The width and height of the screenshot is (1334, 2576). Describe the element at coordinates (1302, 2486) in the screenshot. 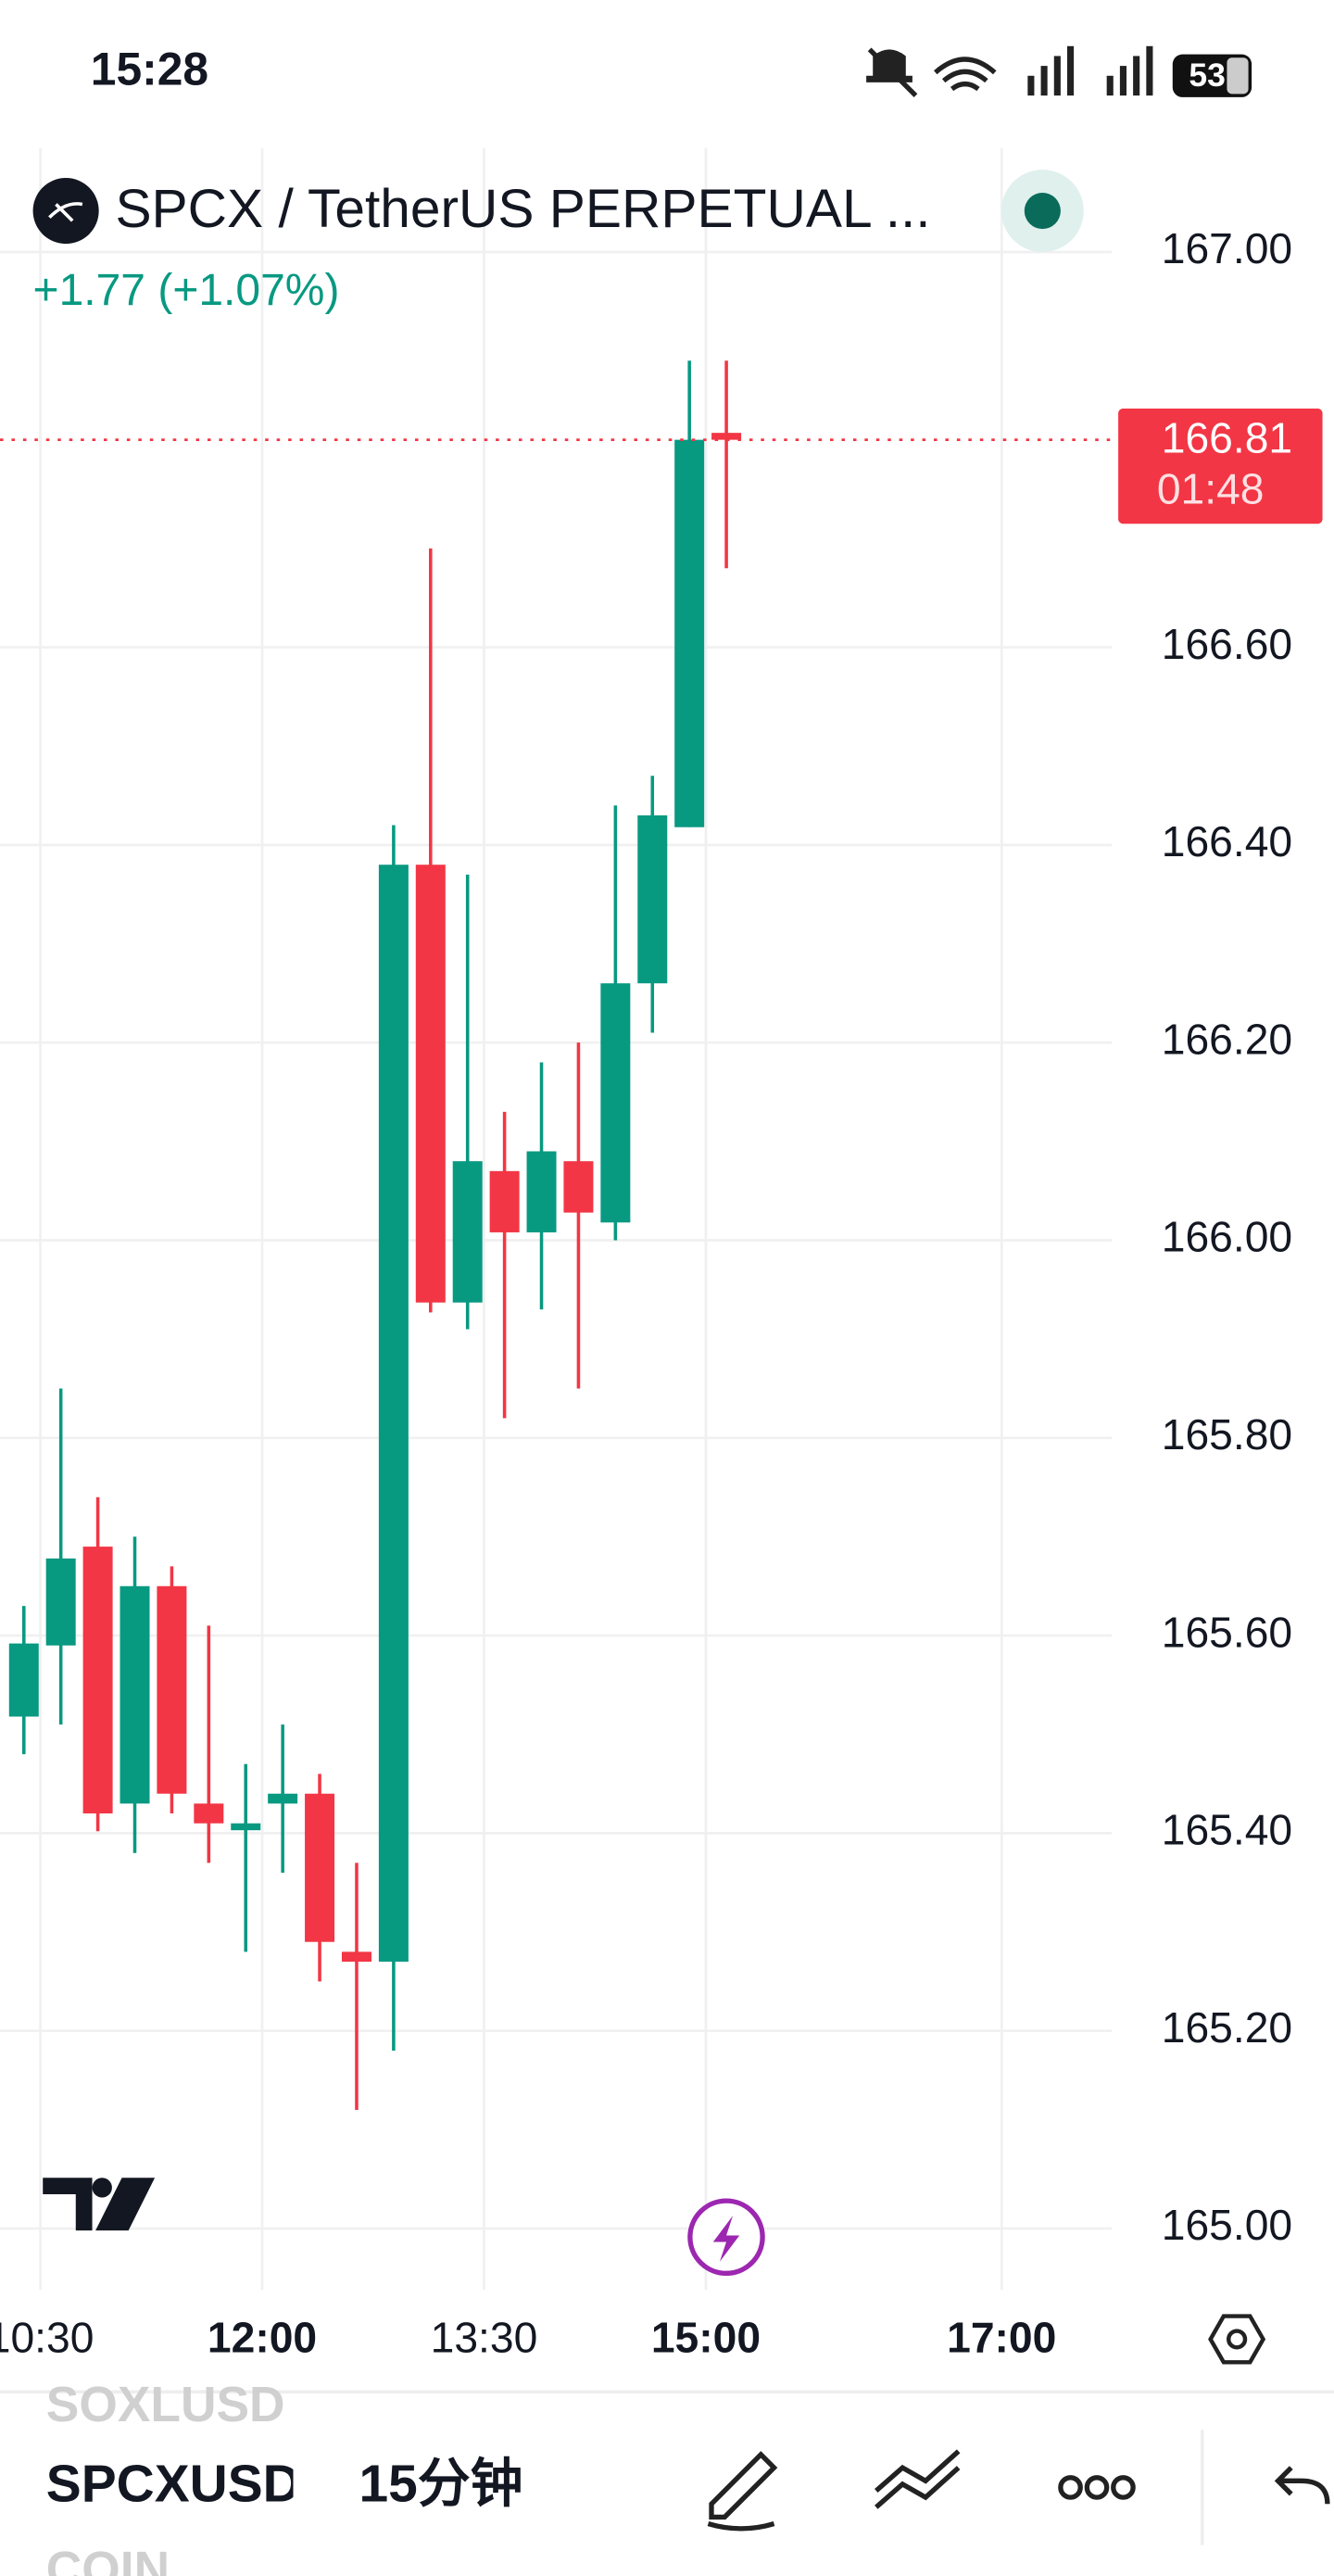

I see `undo-button` at that location.